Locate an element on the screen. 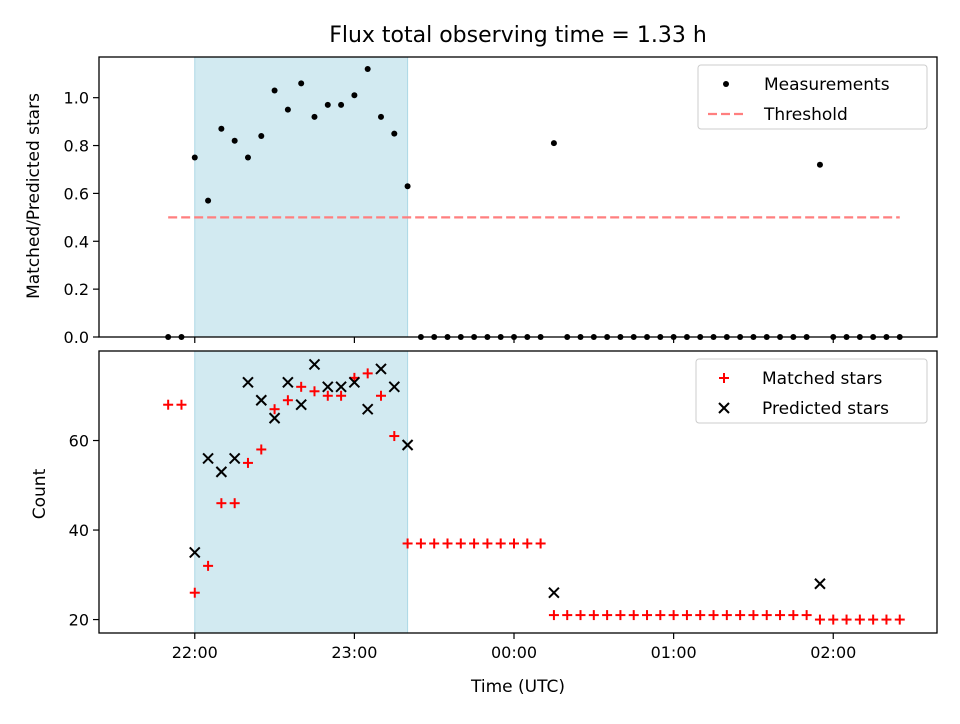 Image resolution: width=960 pixels, height=724 pixels. y-tick-label: 40 is located at coordinates (79, 530).